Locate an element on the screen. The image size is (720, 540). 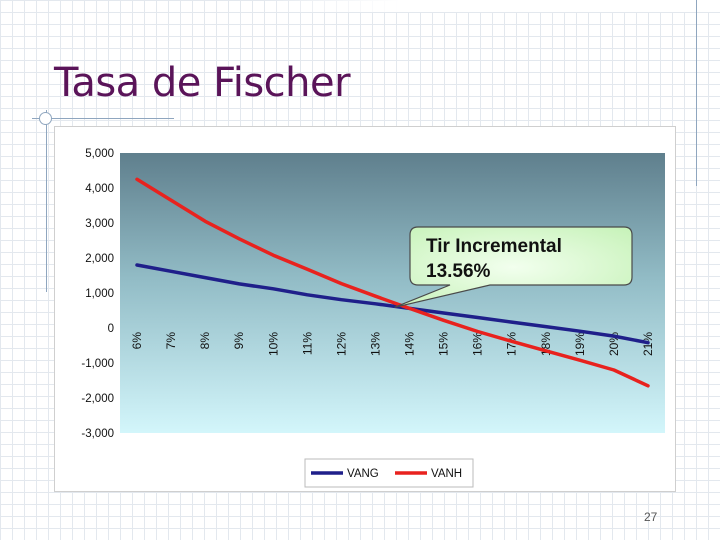
y-tick-label: -1,000 is located at coordinates (97, 364).